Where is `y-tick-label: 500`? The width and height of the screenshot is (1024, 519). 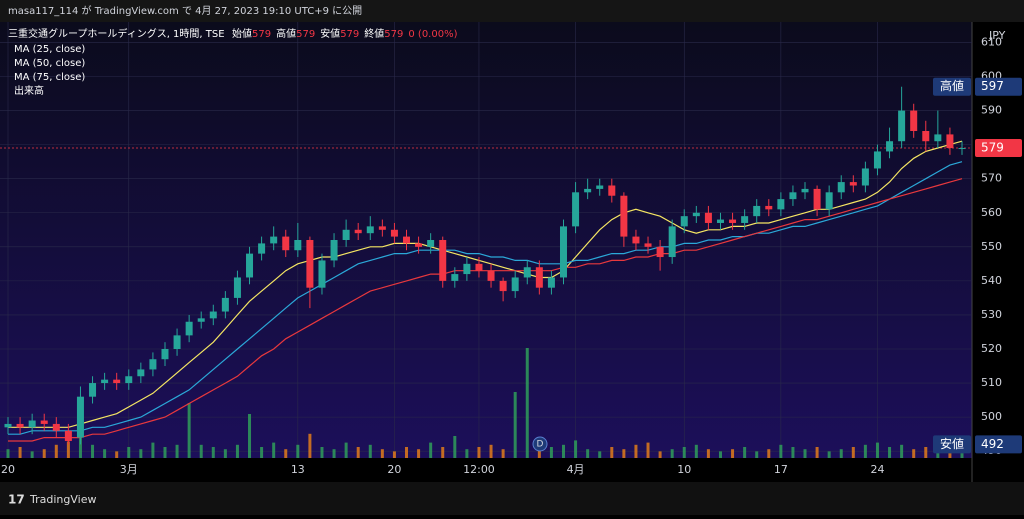
y-tick-label: 500 is located at coordinates (991, 416).